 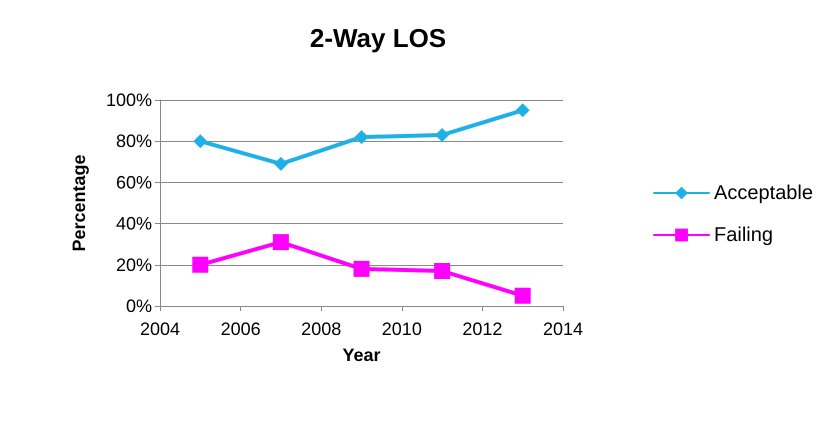 I want to click on x-axis-title: Year, so click(x=361, y=355).